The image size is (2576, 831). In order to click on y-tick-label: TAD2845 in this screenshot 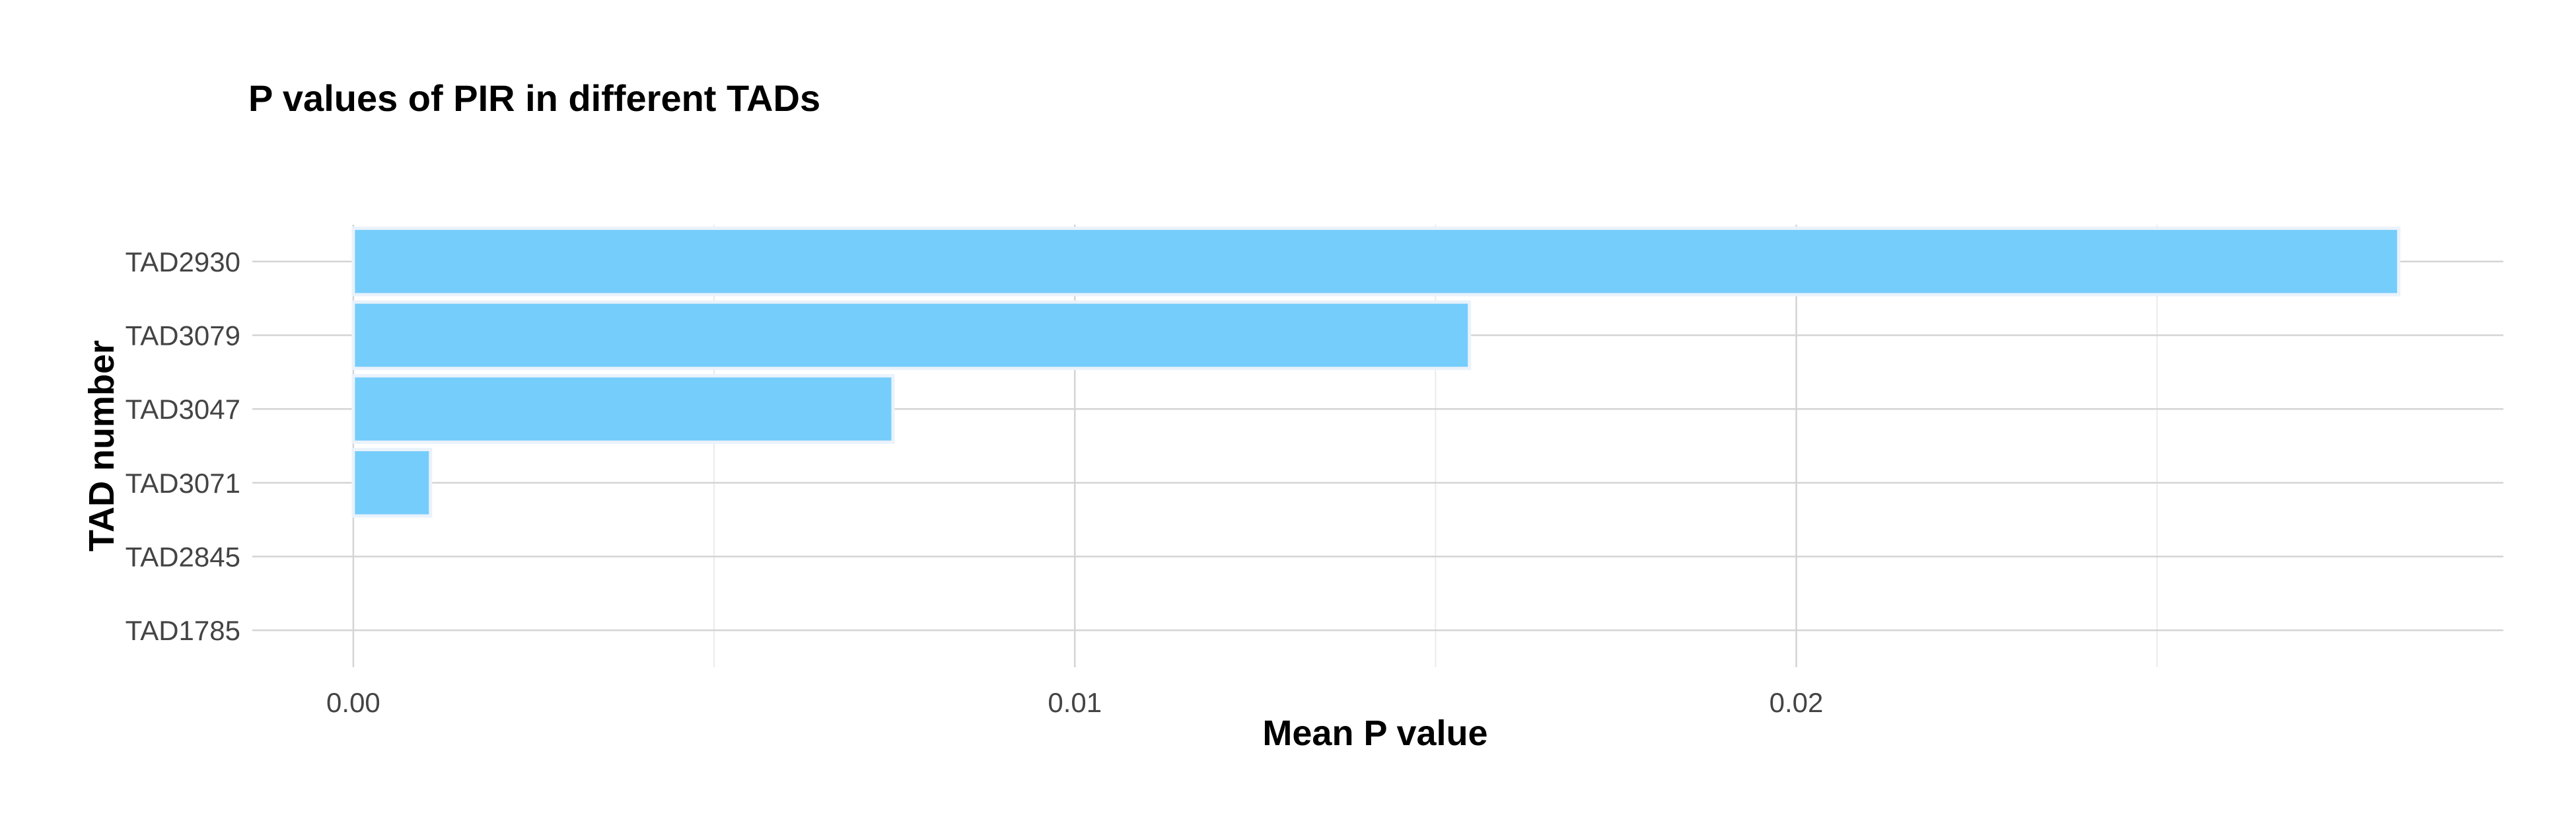, I will do `click(182, 557)`.